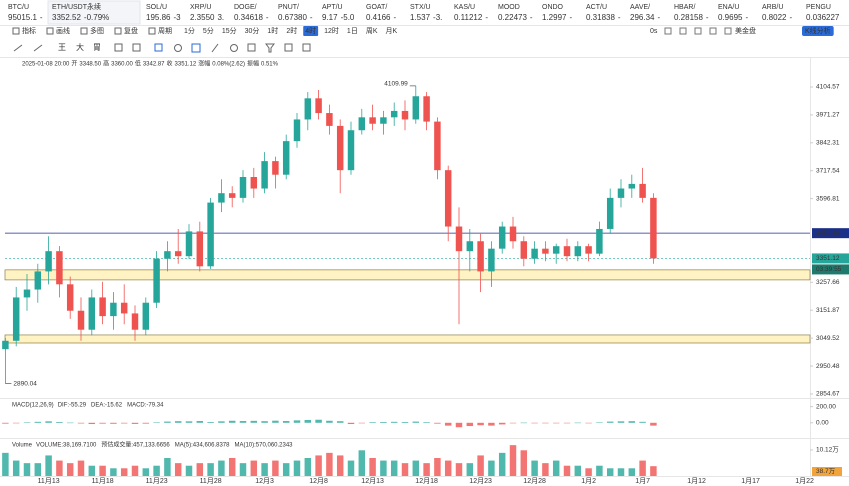 The image size is (849, 486). What do you see at coordinates (18, 7) in the screenshot?
I see `ticker-name: BTC/U` at bounding box center [18, 7].